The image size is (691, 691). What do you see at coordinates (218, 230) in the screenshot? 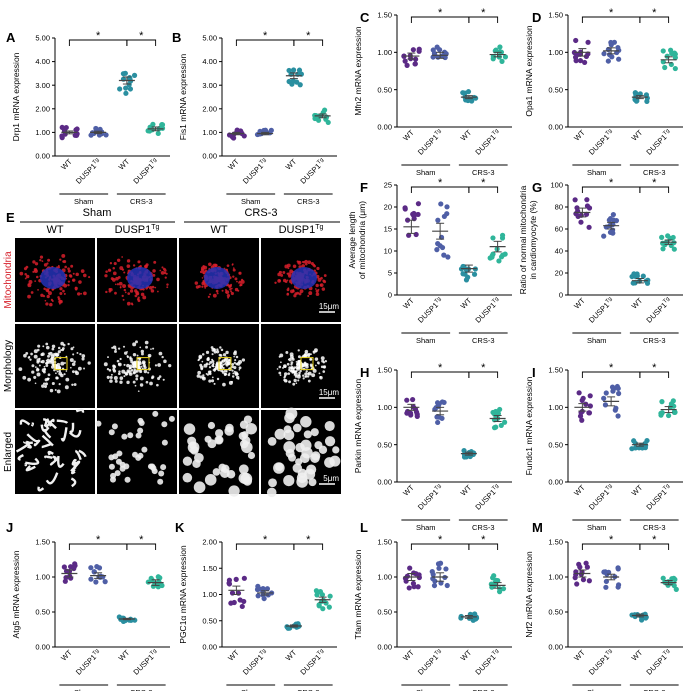
I see `column-label: WT` at bounding box center [218, 230].